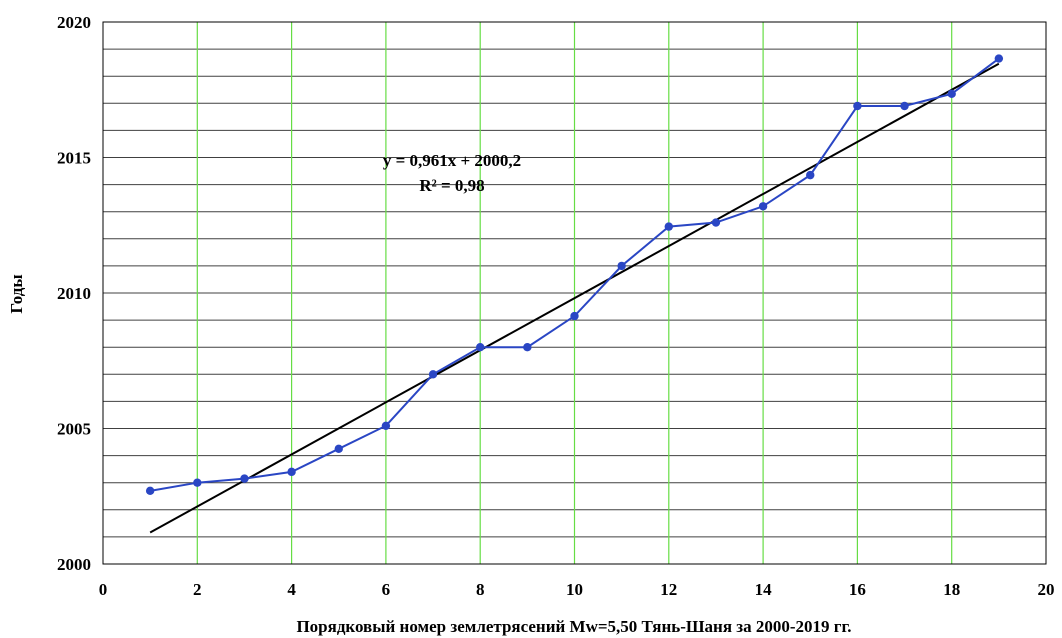  I want to click on x-tick-label: 14, so click(764, 589).